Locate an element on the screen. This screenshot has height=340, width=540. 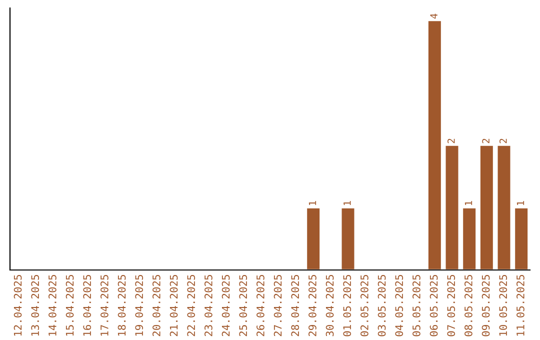
x-tick-label: 06.05.2025 is located at coordinates (434, 305).